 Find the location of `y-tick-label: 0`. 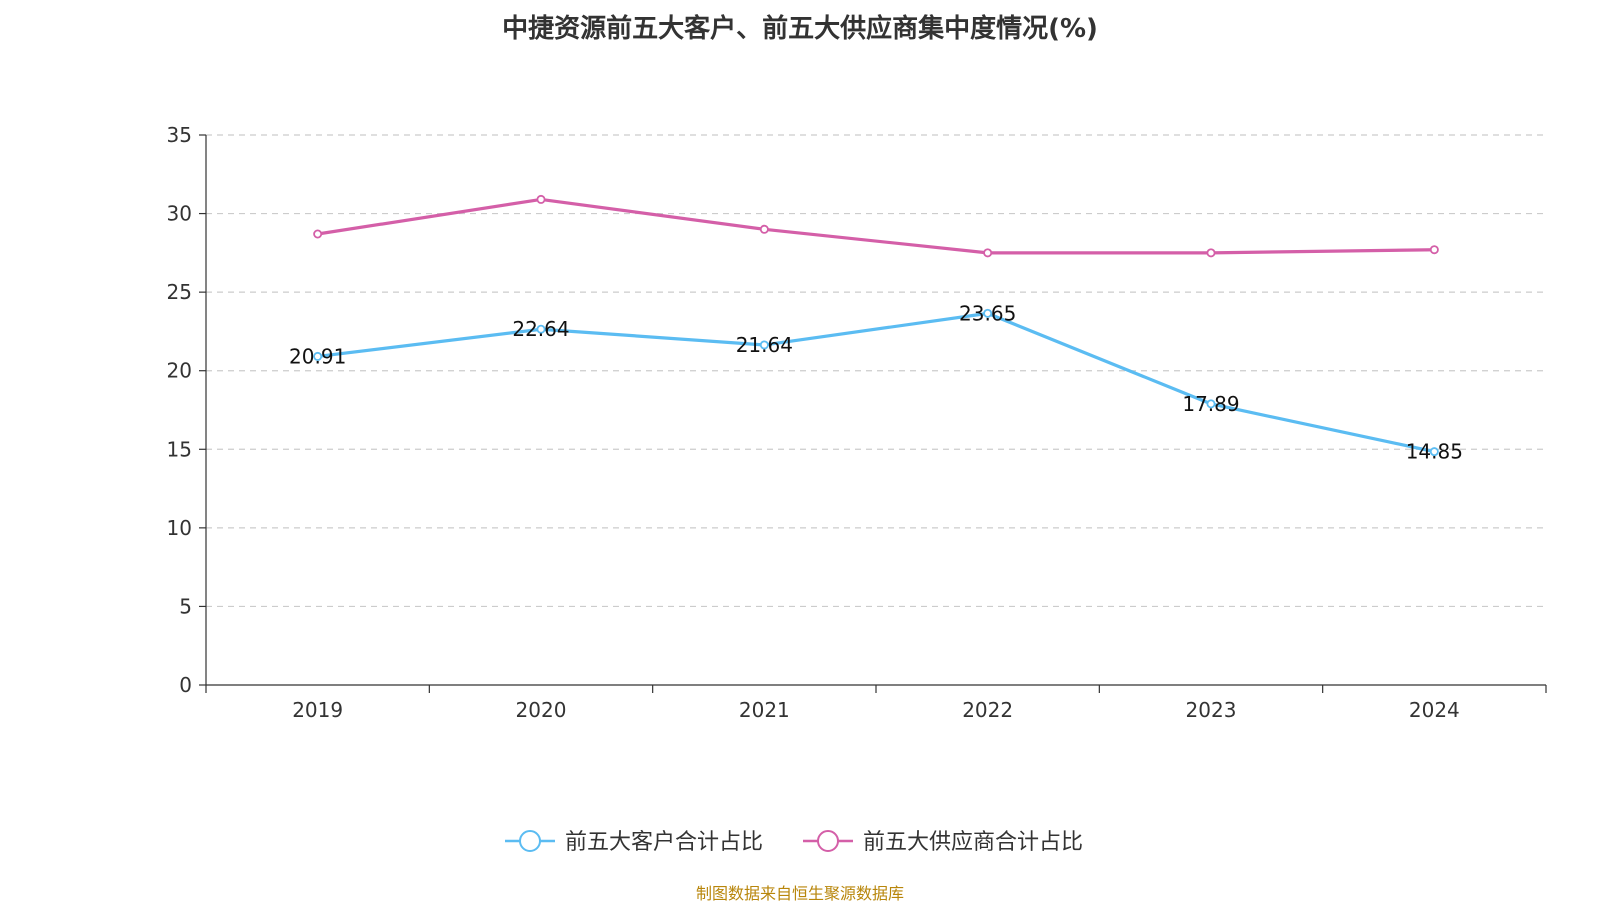

y-tick-label: 0 is located at coordinates (185, 685).